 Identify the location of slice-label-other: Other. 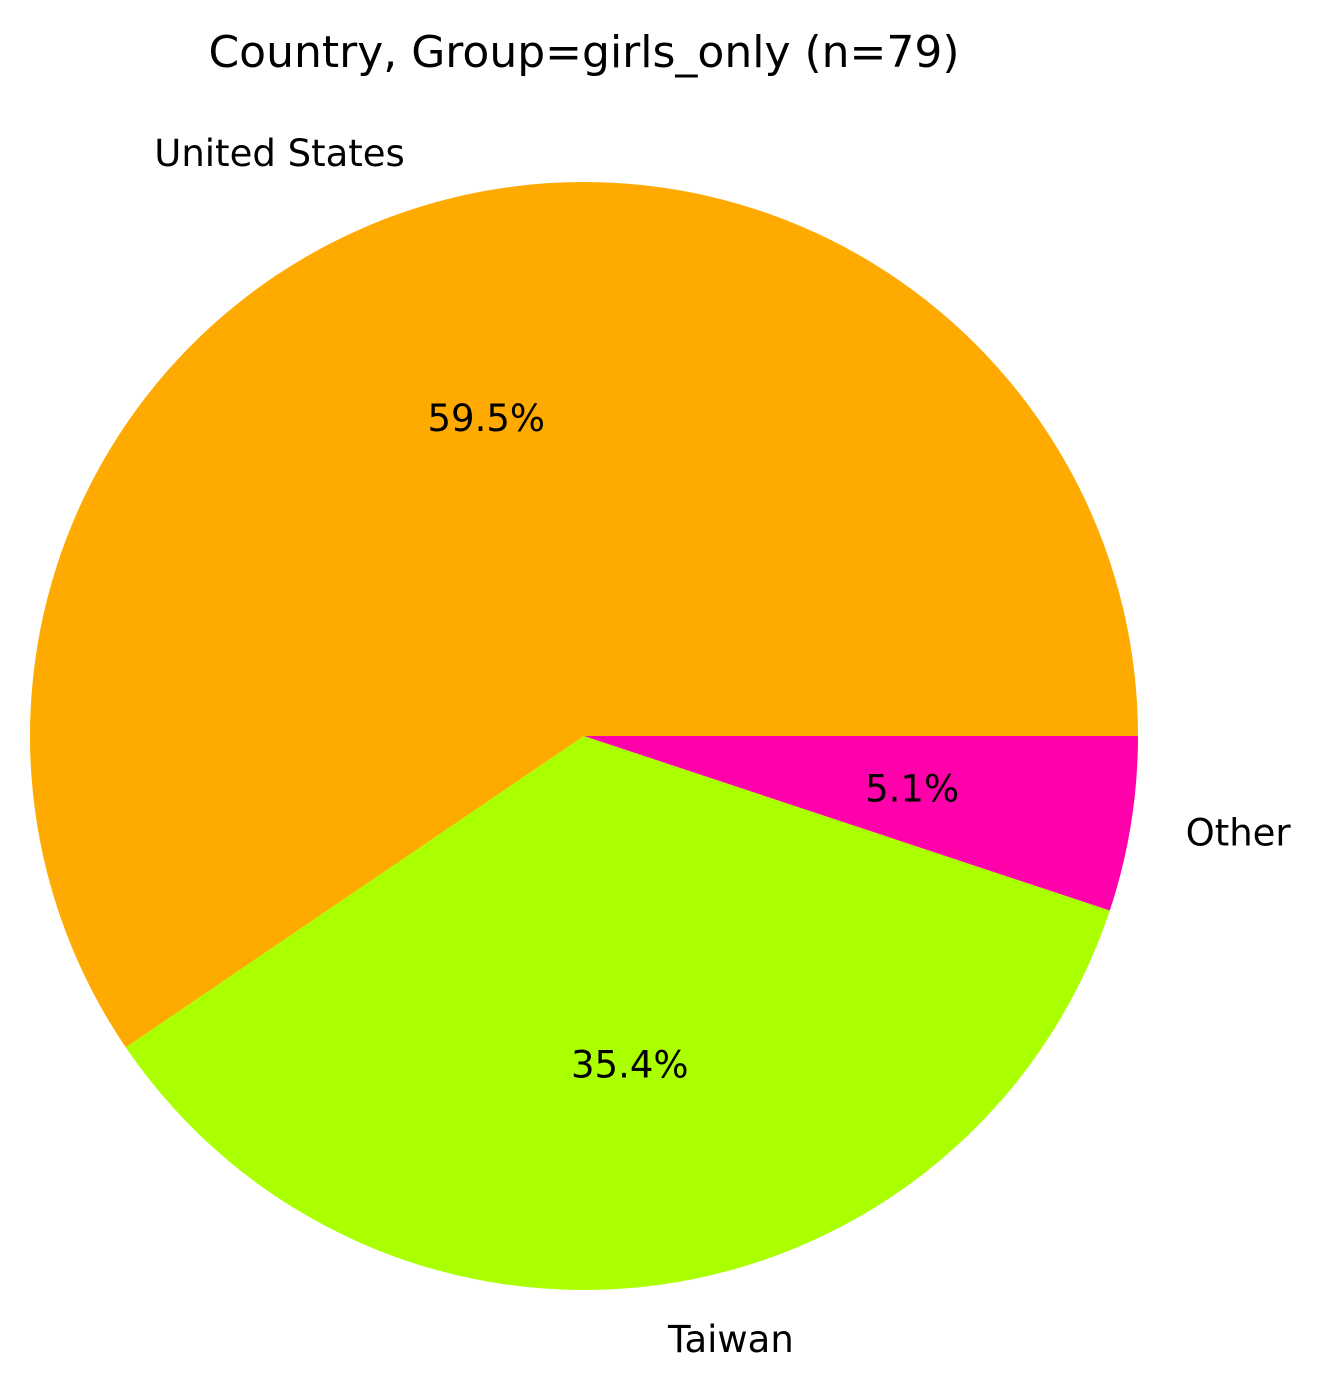
(1239, 833).